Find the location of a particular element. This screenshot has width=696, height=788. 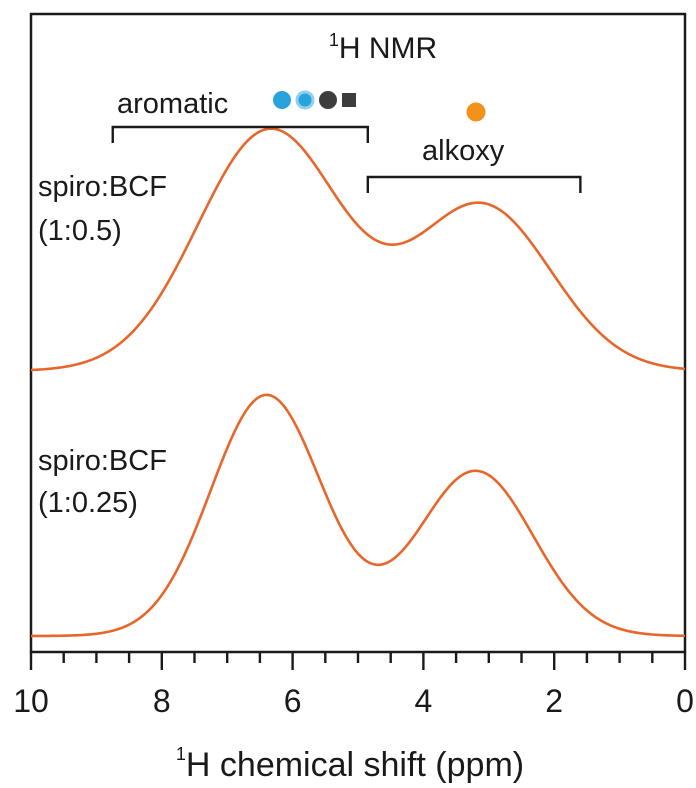

chart-title: 1H NMR is located at coordinates (383, 47).